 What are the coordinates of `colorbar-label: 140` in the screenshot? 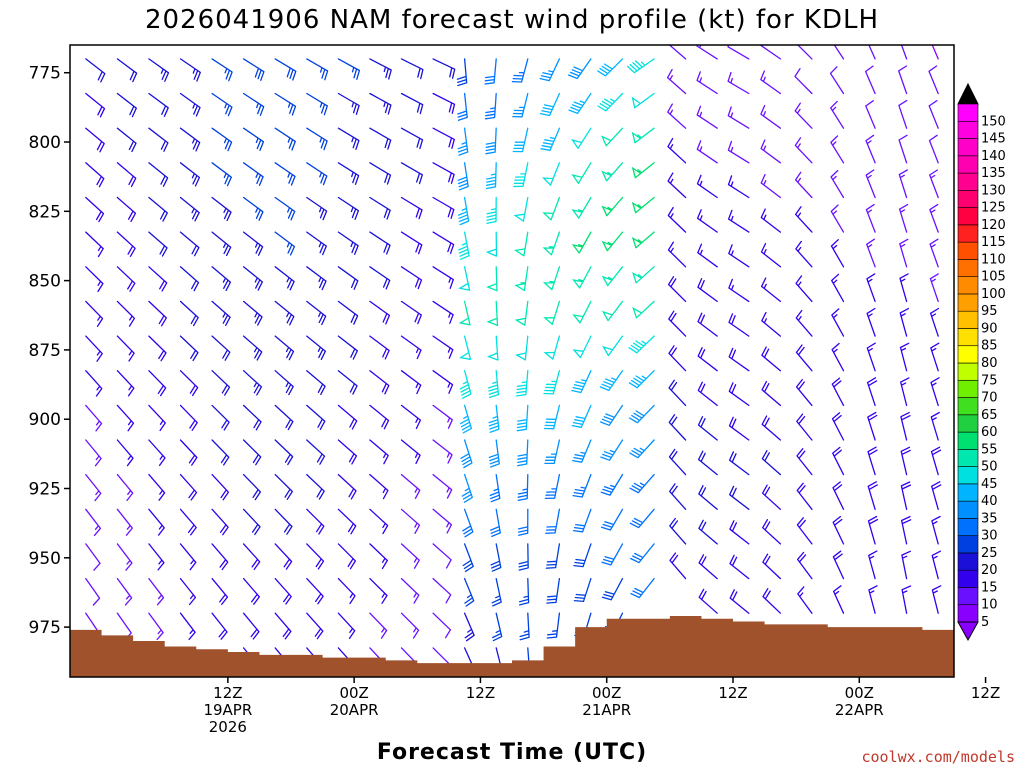 It's located at (993, 156).